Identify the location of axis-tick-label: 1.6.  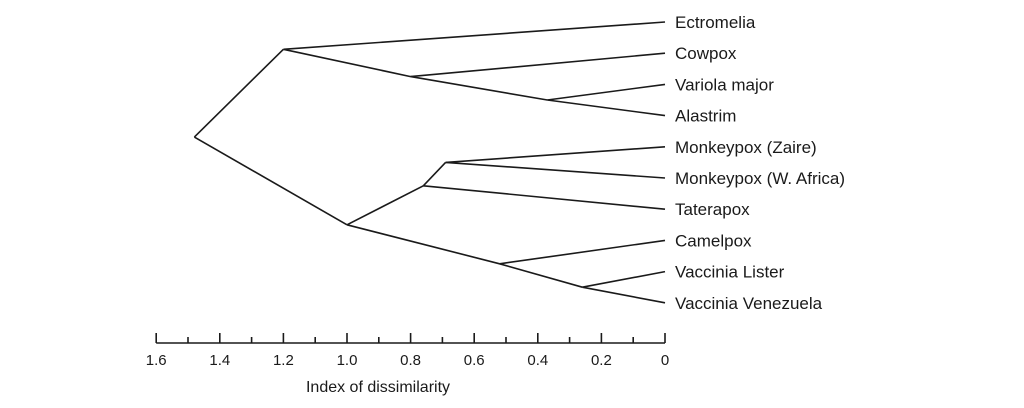
(156, 360).